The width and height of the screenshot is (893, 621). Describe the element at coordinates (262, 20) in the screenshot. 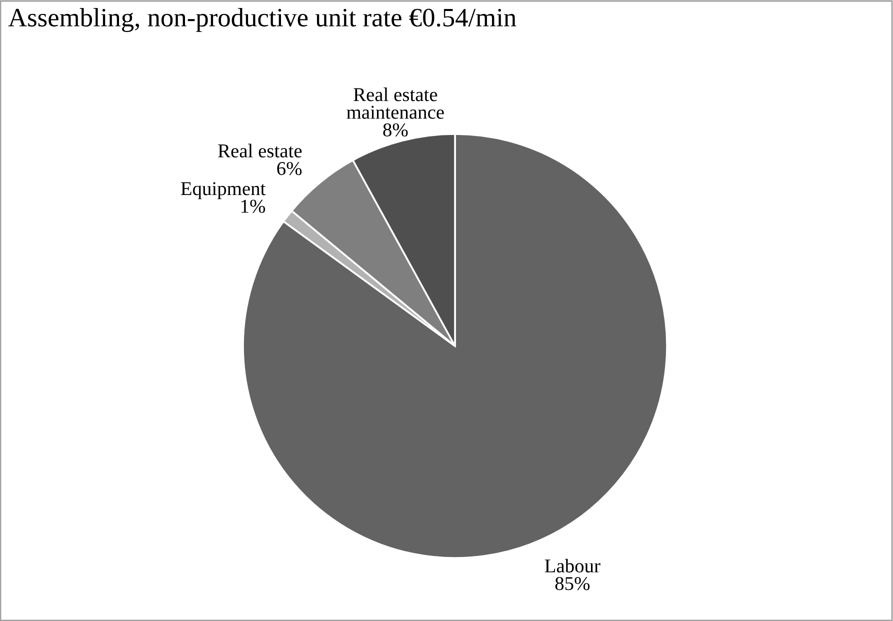

I see `chart-title: Assembling, non-productive unit rate €0.54/min` at that location.